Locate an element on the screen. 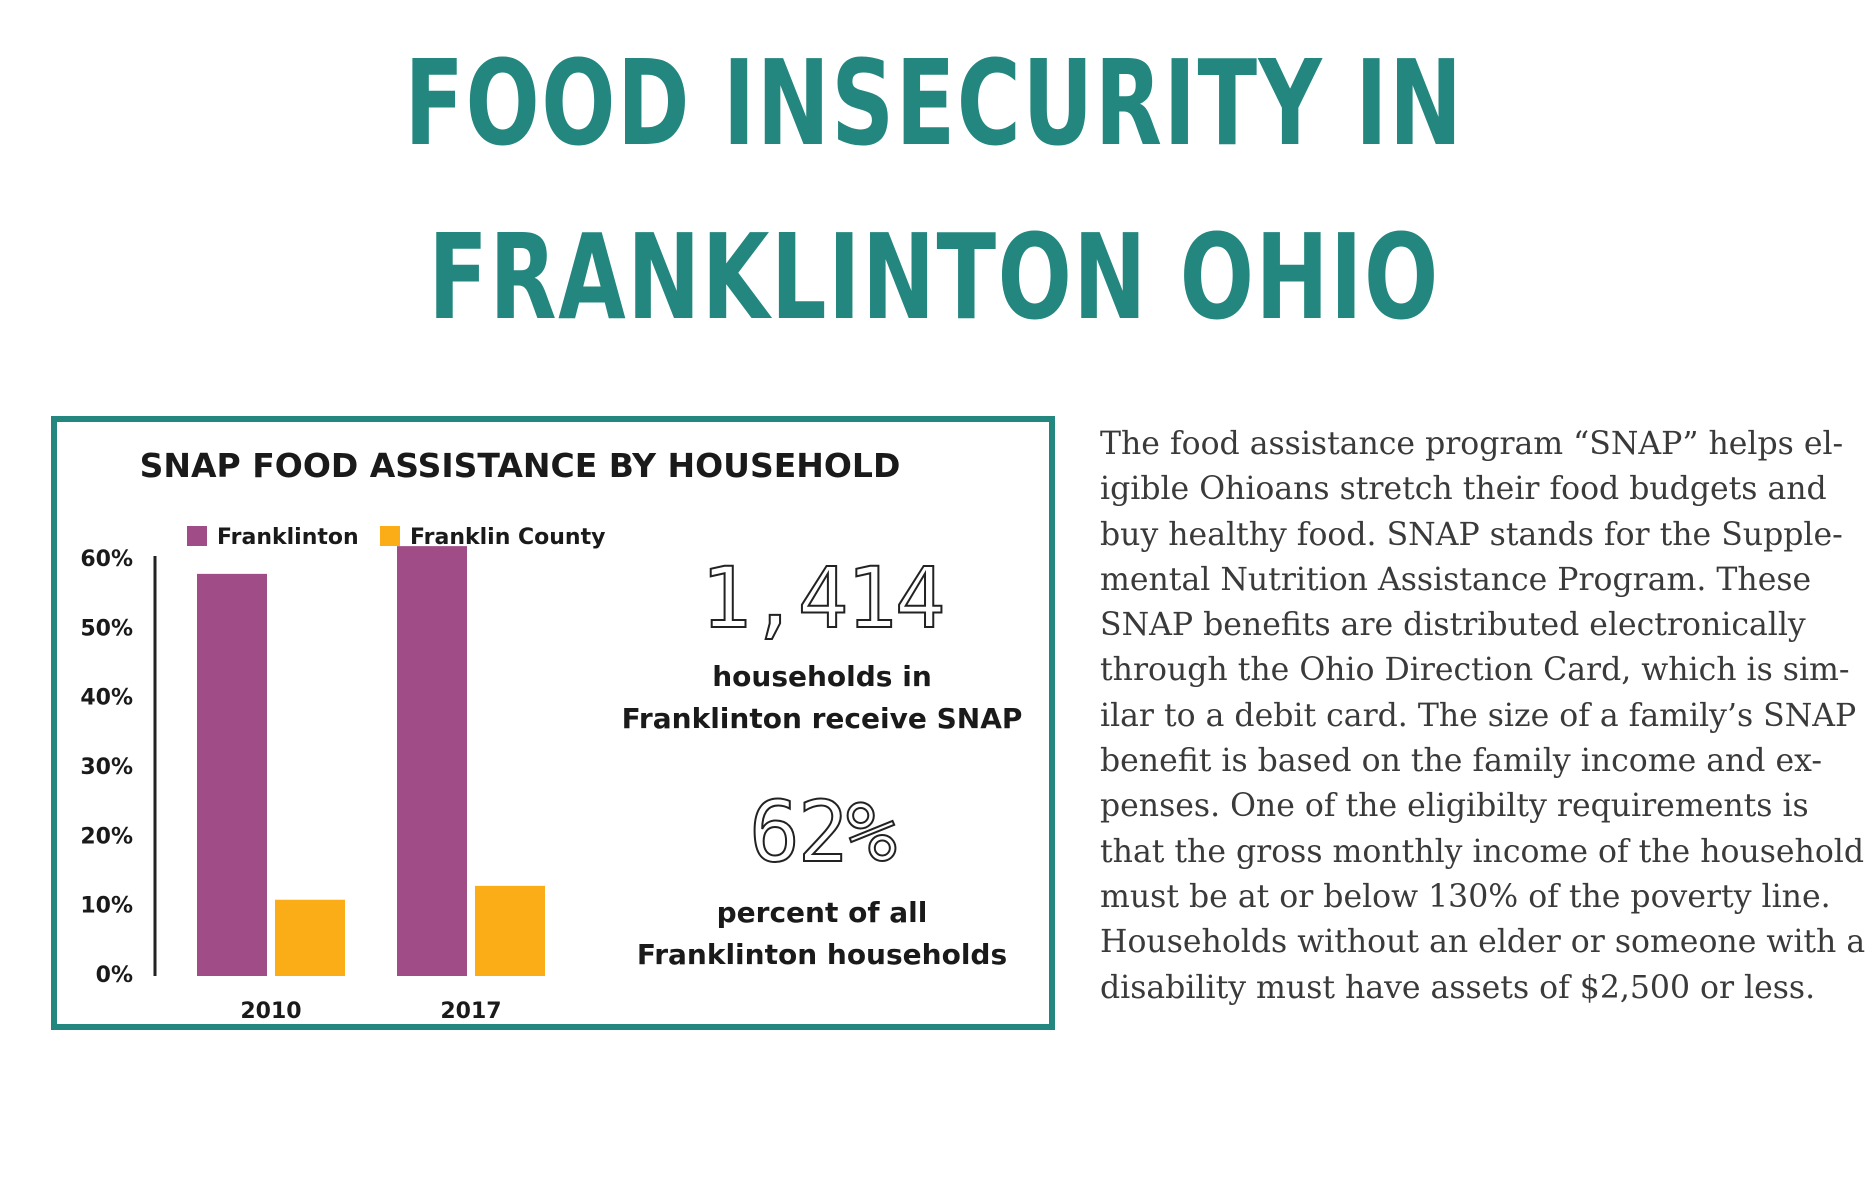 This screenshot has width=1868, height=1202. x-axis: 2010 2017 is located at coordinates (370, 1011).